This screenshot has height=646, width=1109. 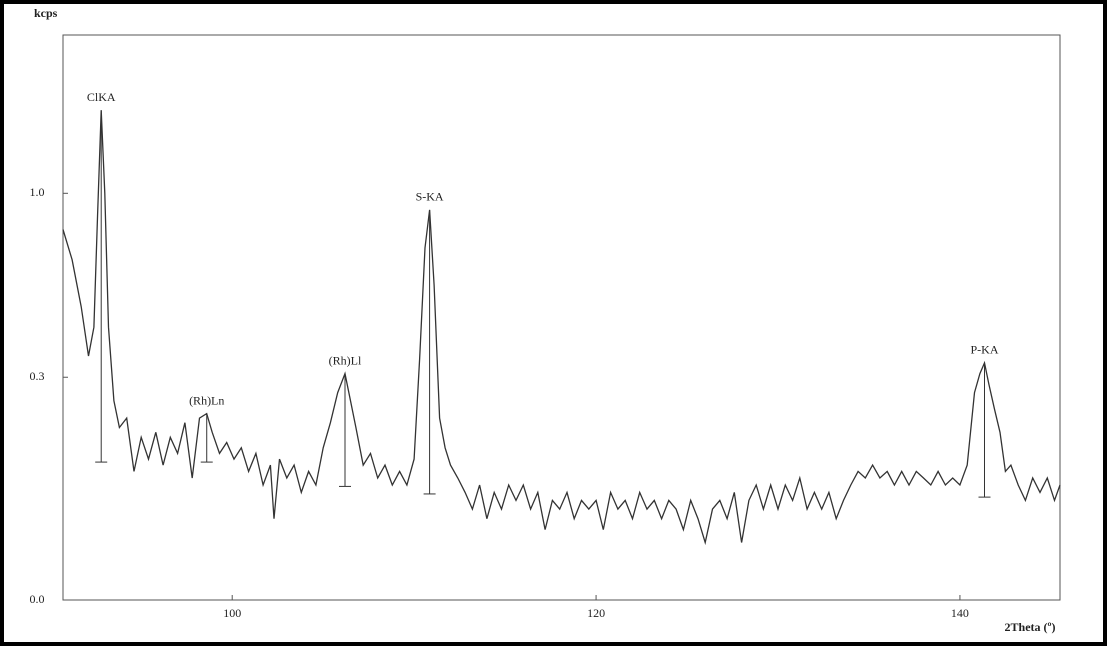 I want to click on peak-label: (Rh)Ll, so click(x=345, y=360).